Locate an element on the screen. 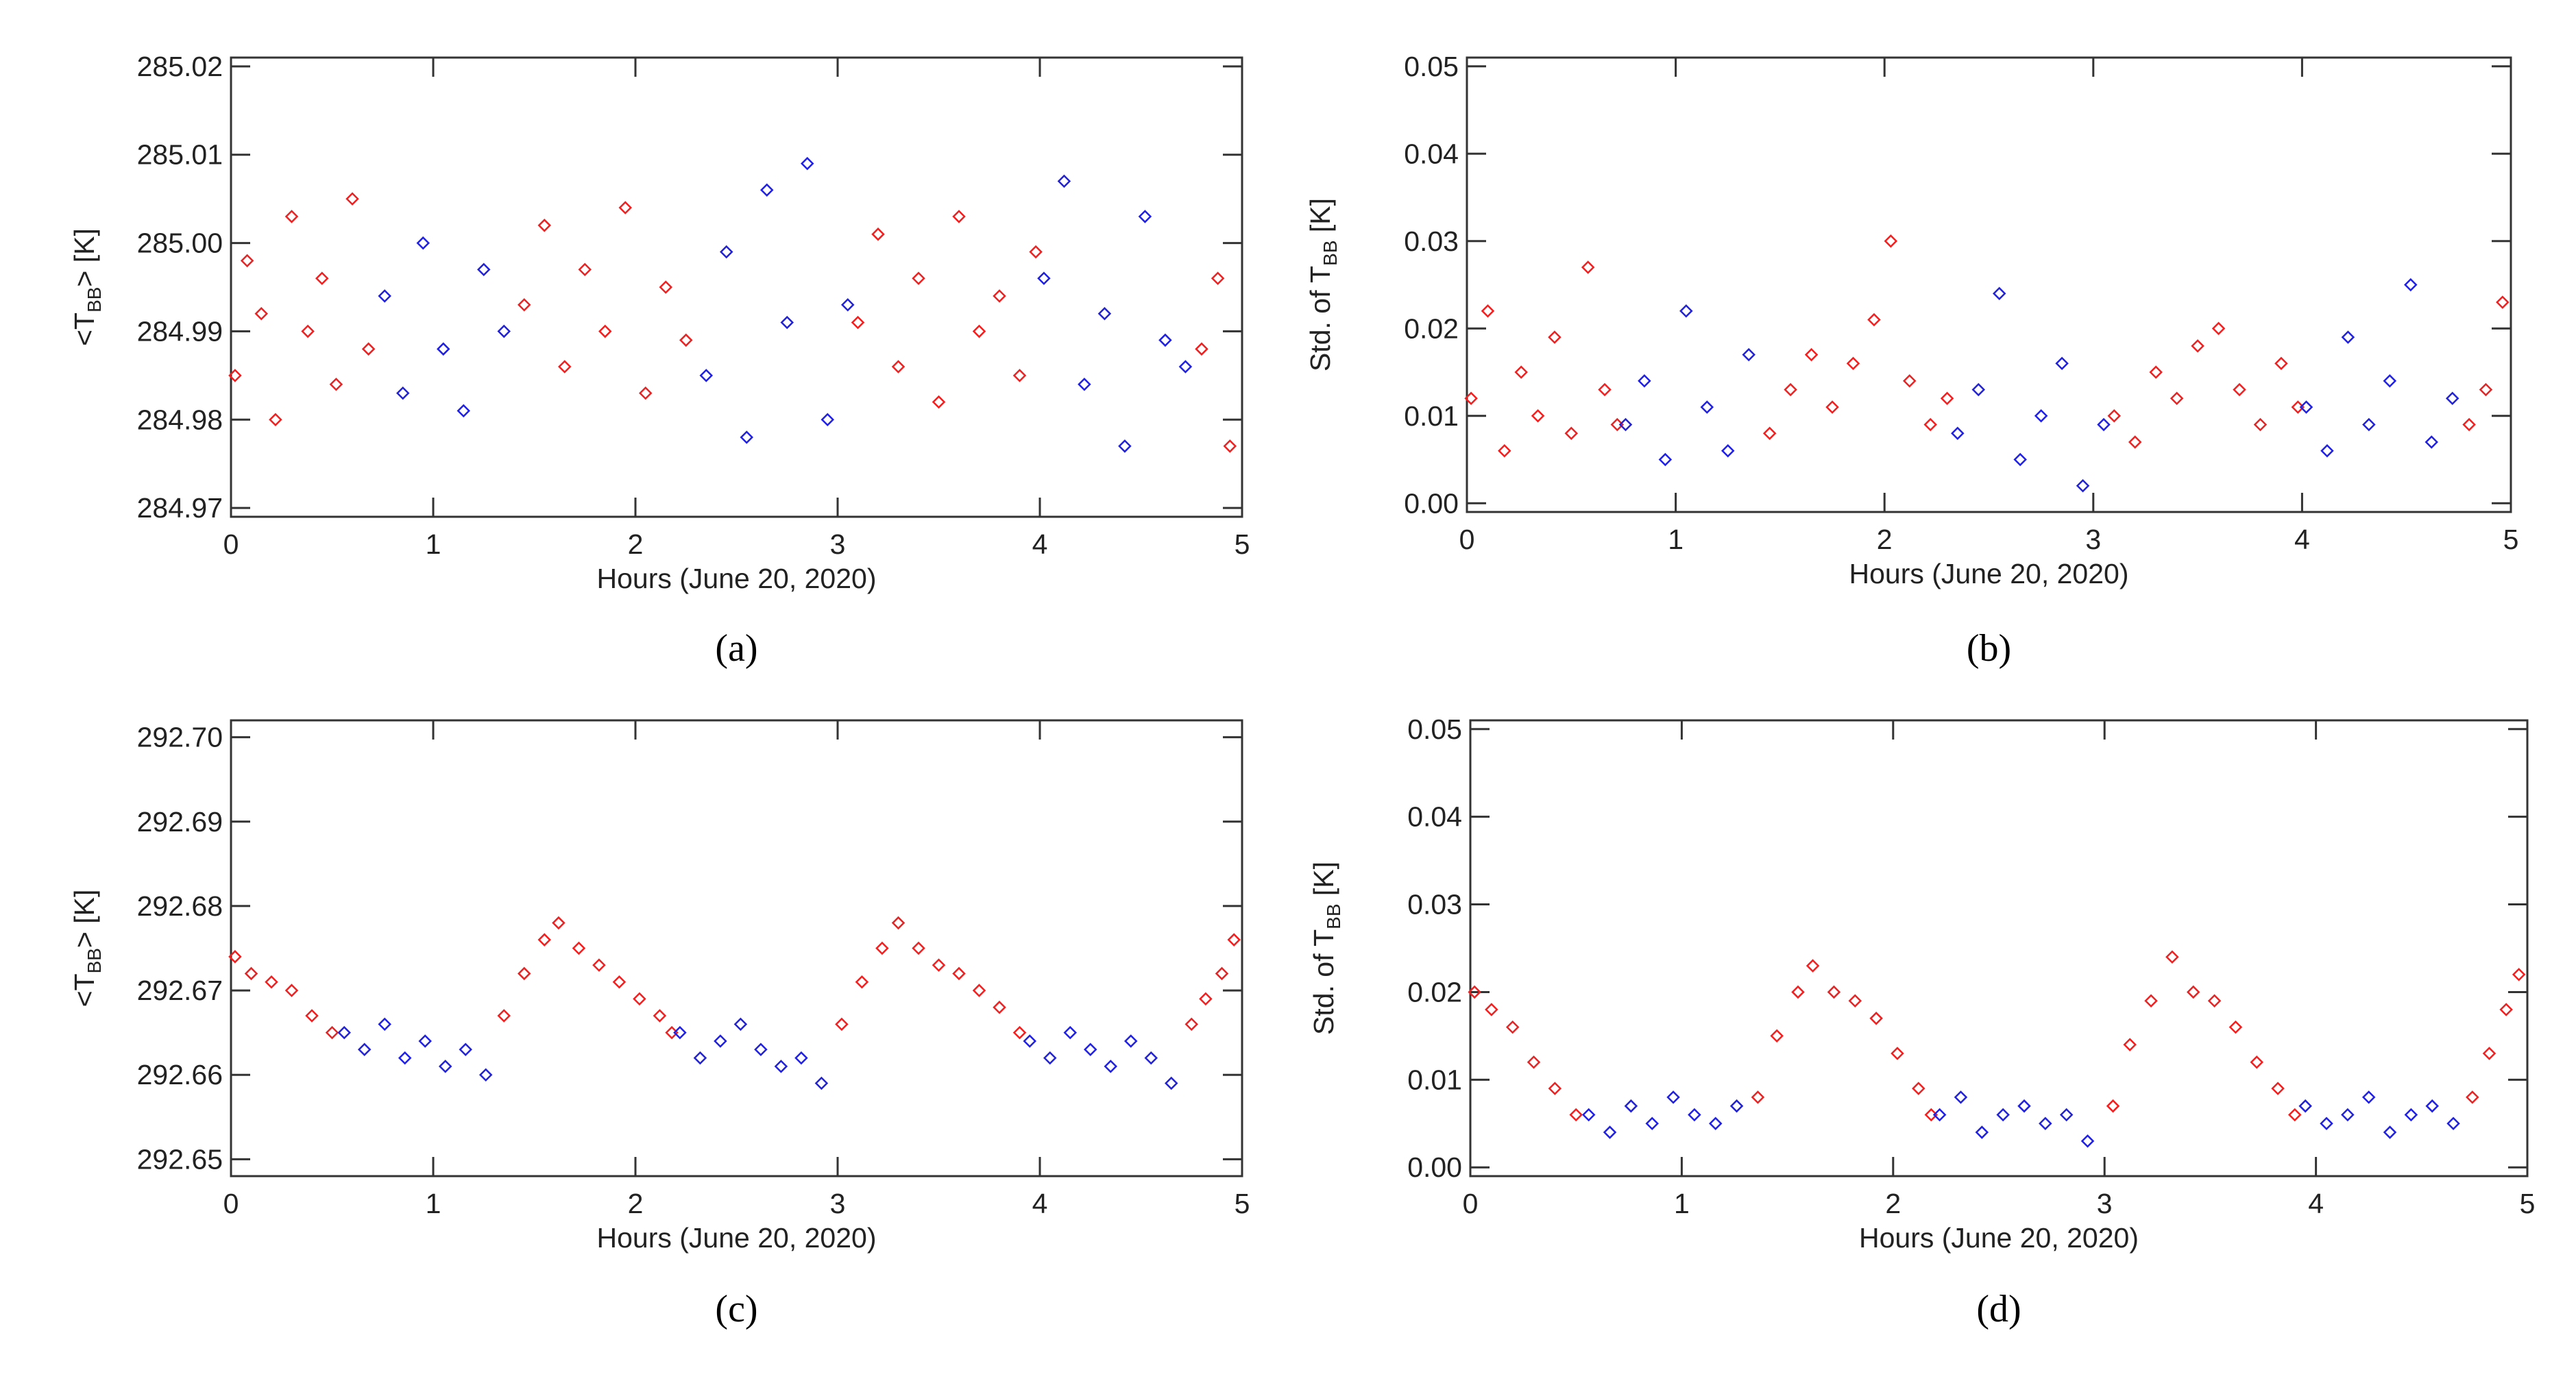  y-tick-label: 285.00 is located at coordinates (180, 243).